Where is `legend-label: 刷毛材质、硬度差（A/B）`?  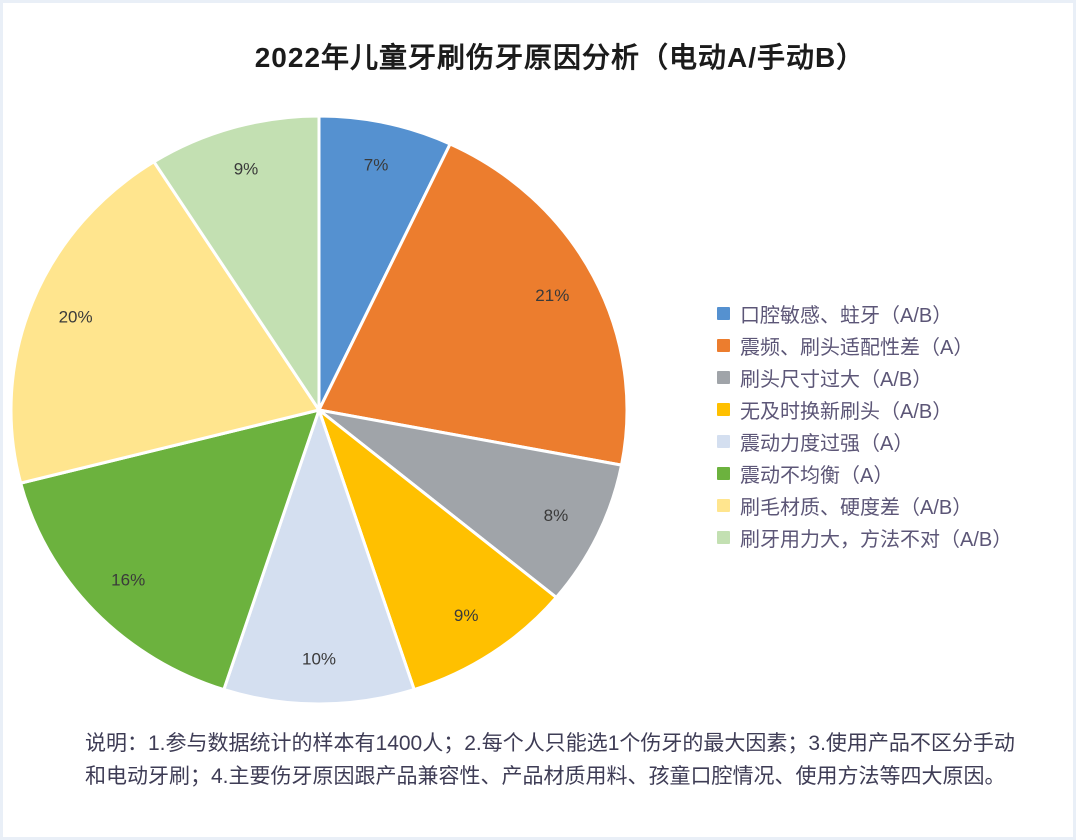
legend-label: 刷毛材质、硬度差（A/B） is located at coordinates (856, 507).